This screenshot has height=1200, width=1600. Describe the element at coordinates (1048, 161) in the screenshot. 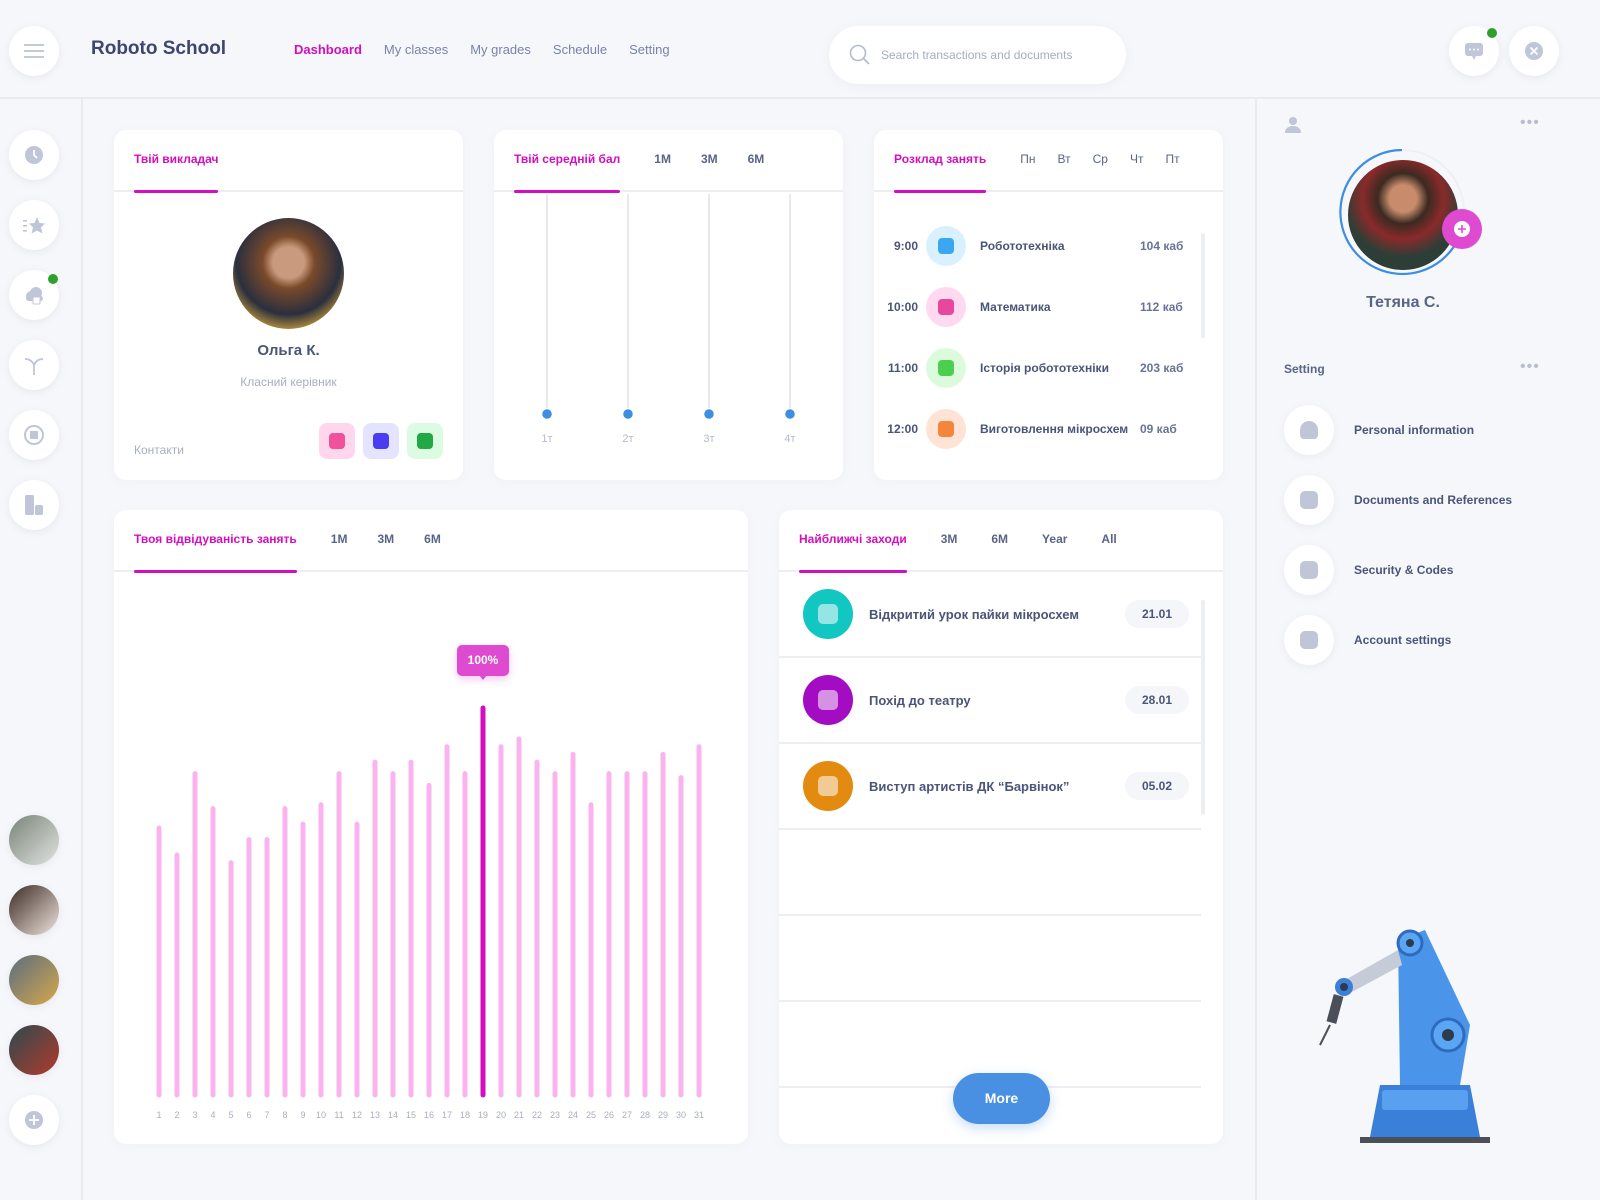

I see `schedule-tabs: Розклад занять Пн Вт Ср Чт Пт` at that location.